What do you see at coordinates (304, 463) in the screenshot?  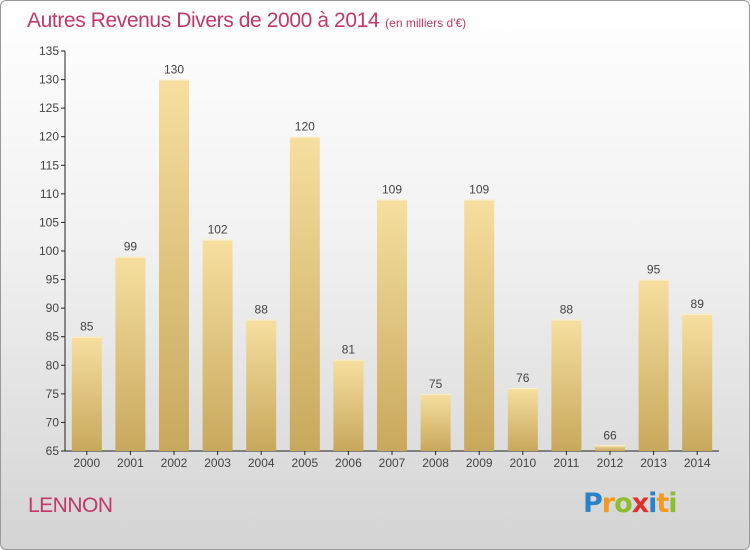 I see `x-tick-label: 2005` at bounding box center [304, 463].